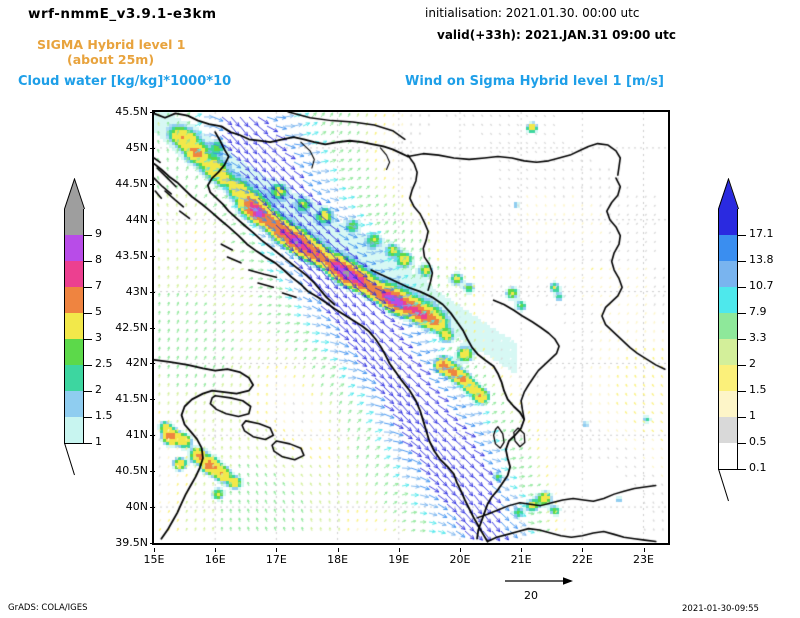 The height and width of the screenshot is (618, 800). I want to click on longitude-axis: 15E 16E 17E 18E 19E 20E 21E 22E 23E, so click(420, 559).